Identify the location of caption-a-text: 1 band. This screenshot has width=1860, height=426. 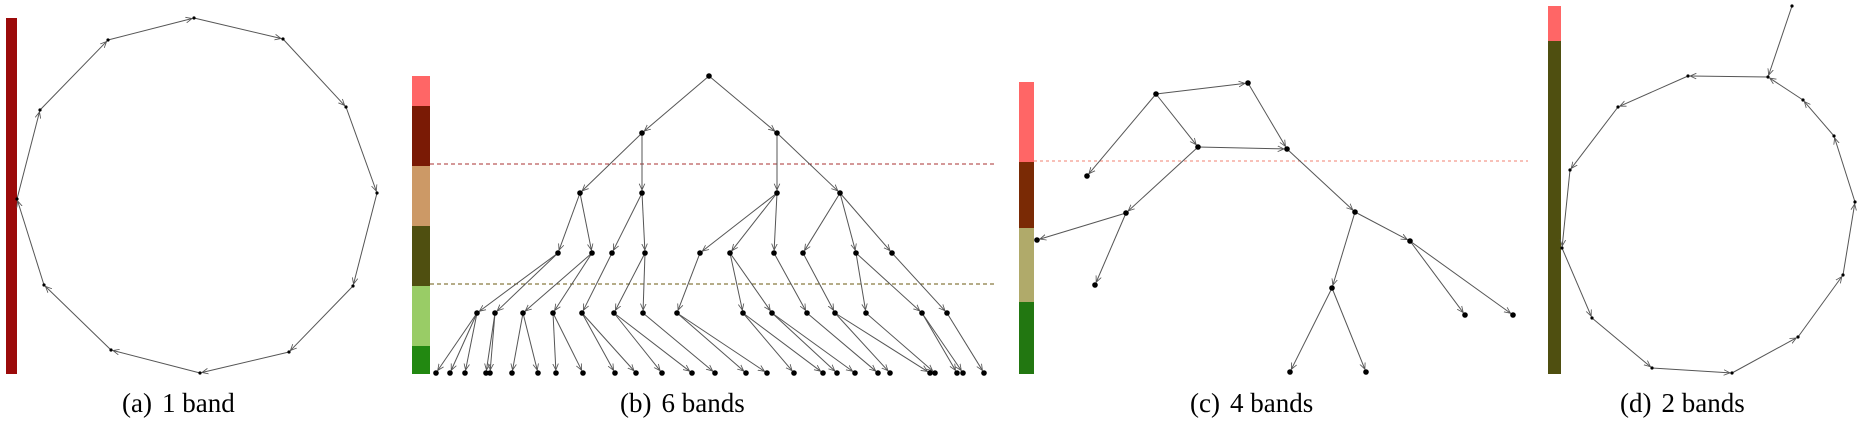
(198, 403).